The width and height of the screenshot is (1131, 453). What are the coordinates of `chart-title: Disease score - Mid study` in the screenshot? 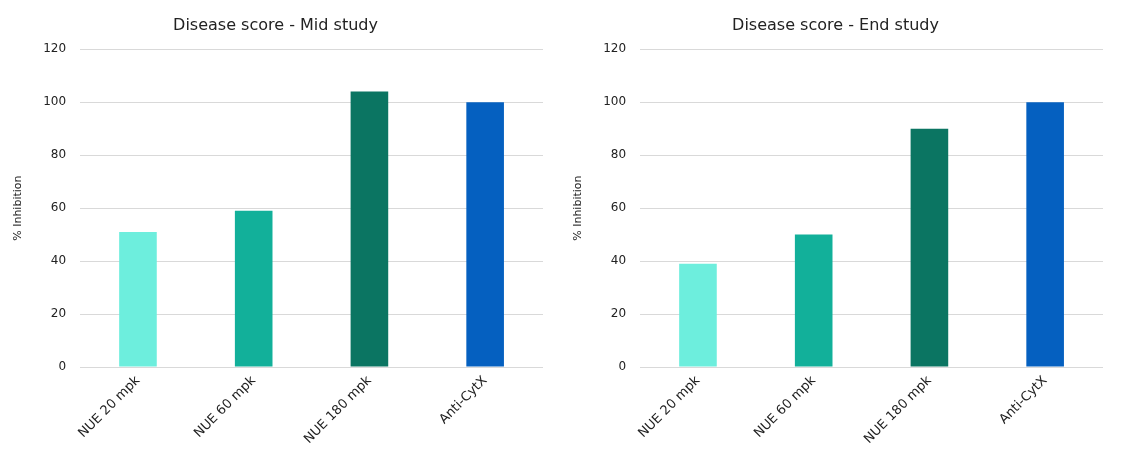 It's located at (275, 24).